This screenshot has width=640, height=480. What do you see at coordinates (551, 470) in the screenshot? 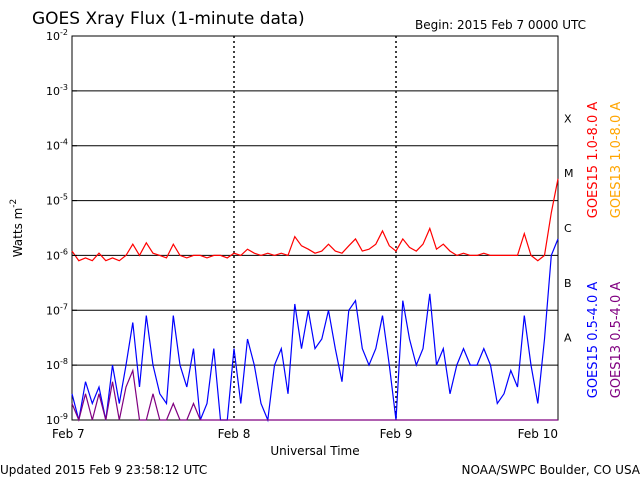
I see `credit-label: NOAA/SWPC Boulder, CO USA` at bounding box center [551, 470].